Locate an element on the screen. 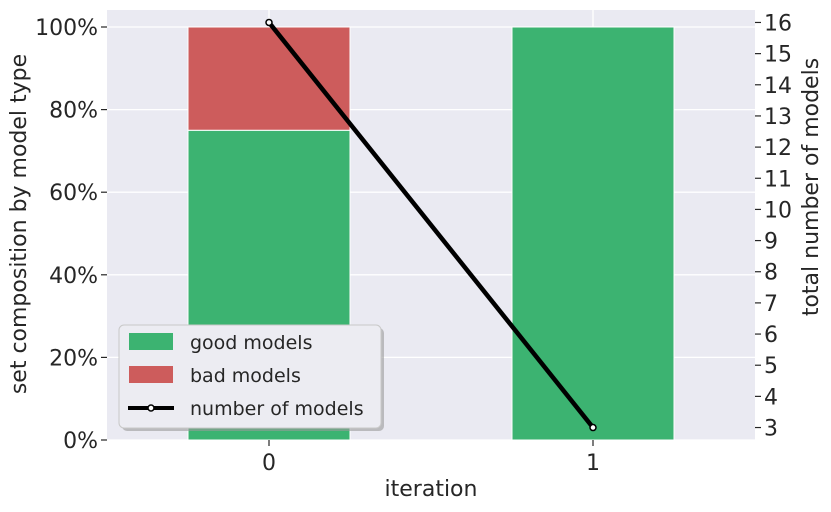 This screenshot has width=831, height=512. right-tick-label-6: 9 is located at coordinates (771, 242).